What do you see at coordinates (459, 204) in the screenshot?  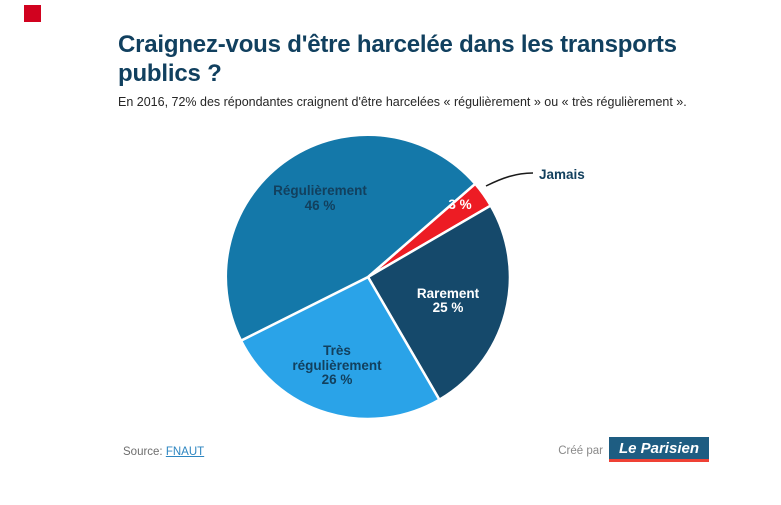 I see `pie-label: 3 %` at bounding box center [459, 204].